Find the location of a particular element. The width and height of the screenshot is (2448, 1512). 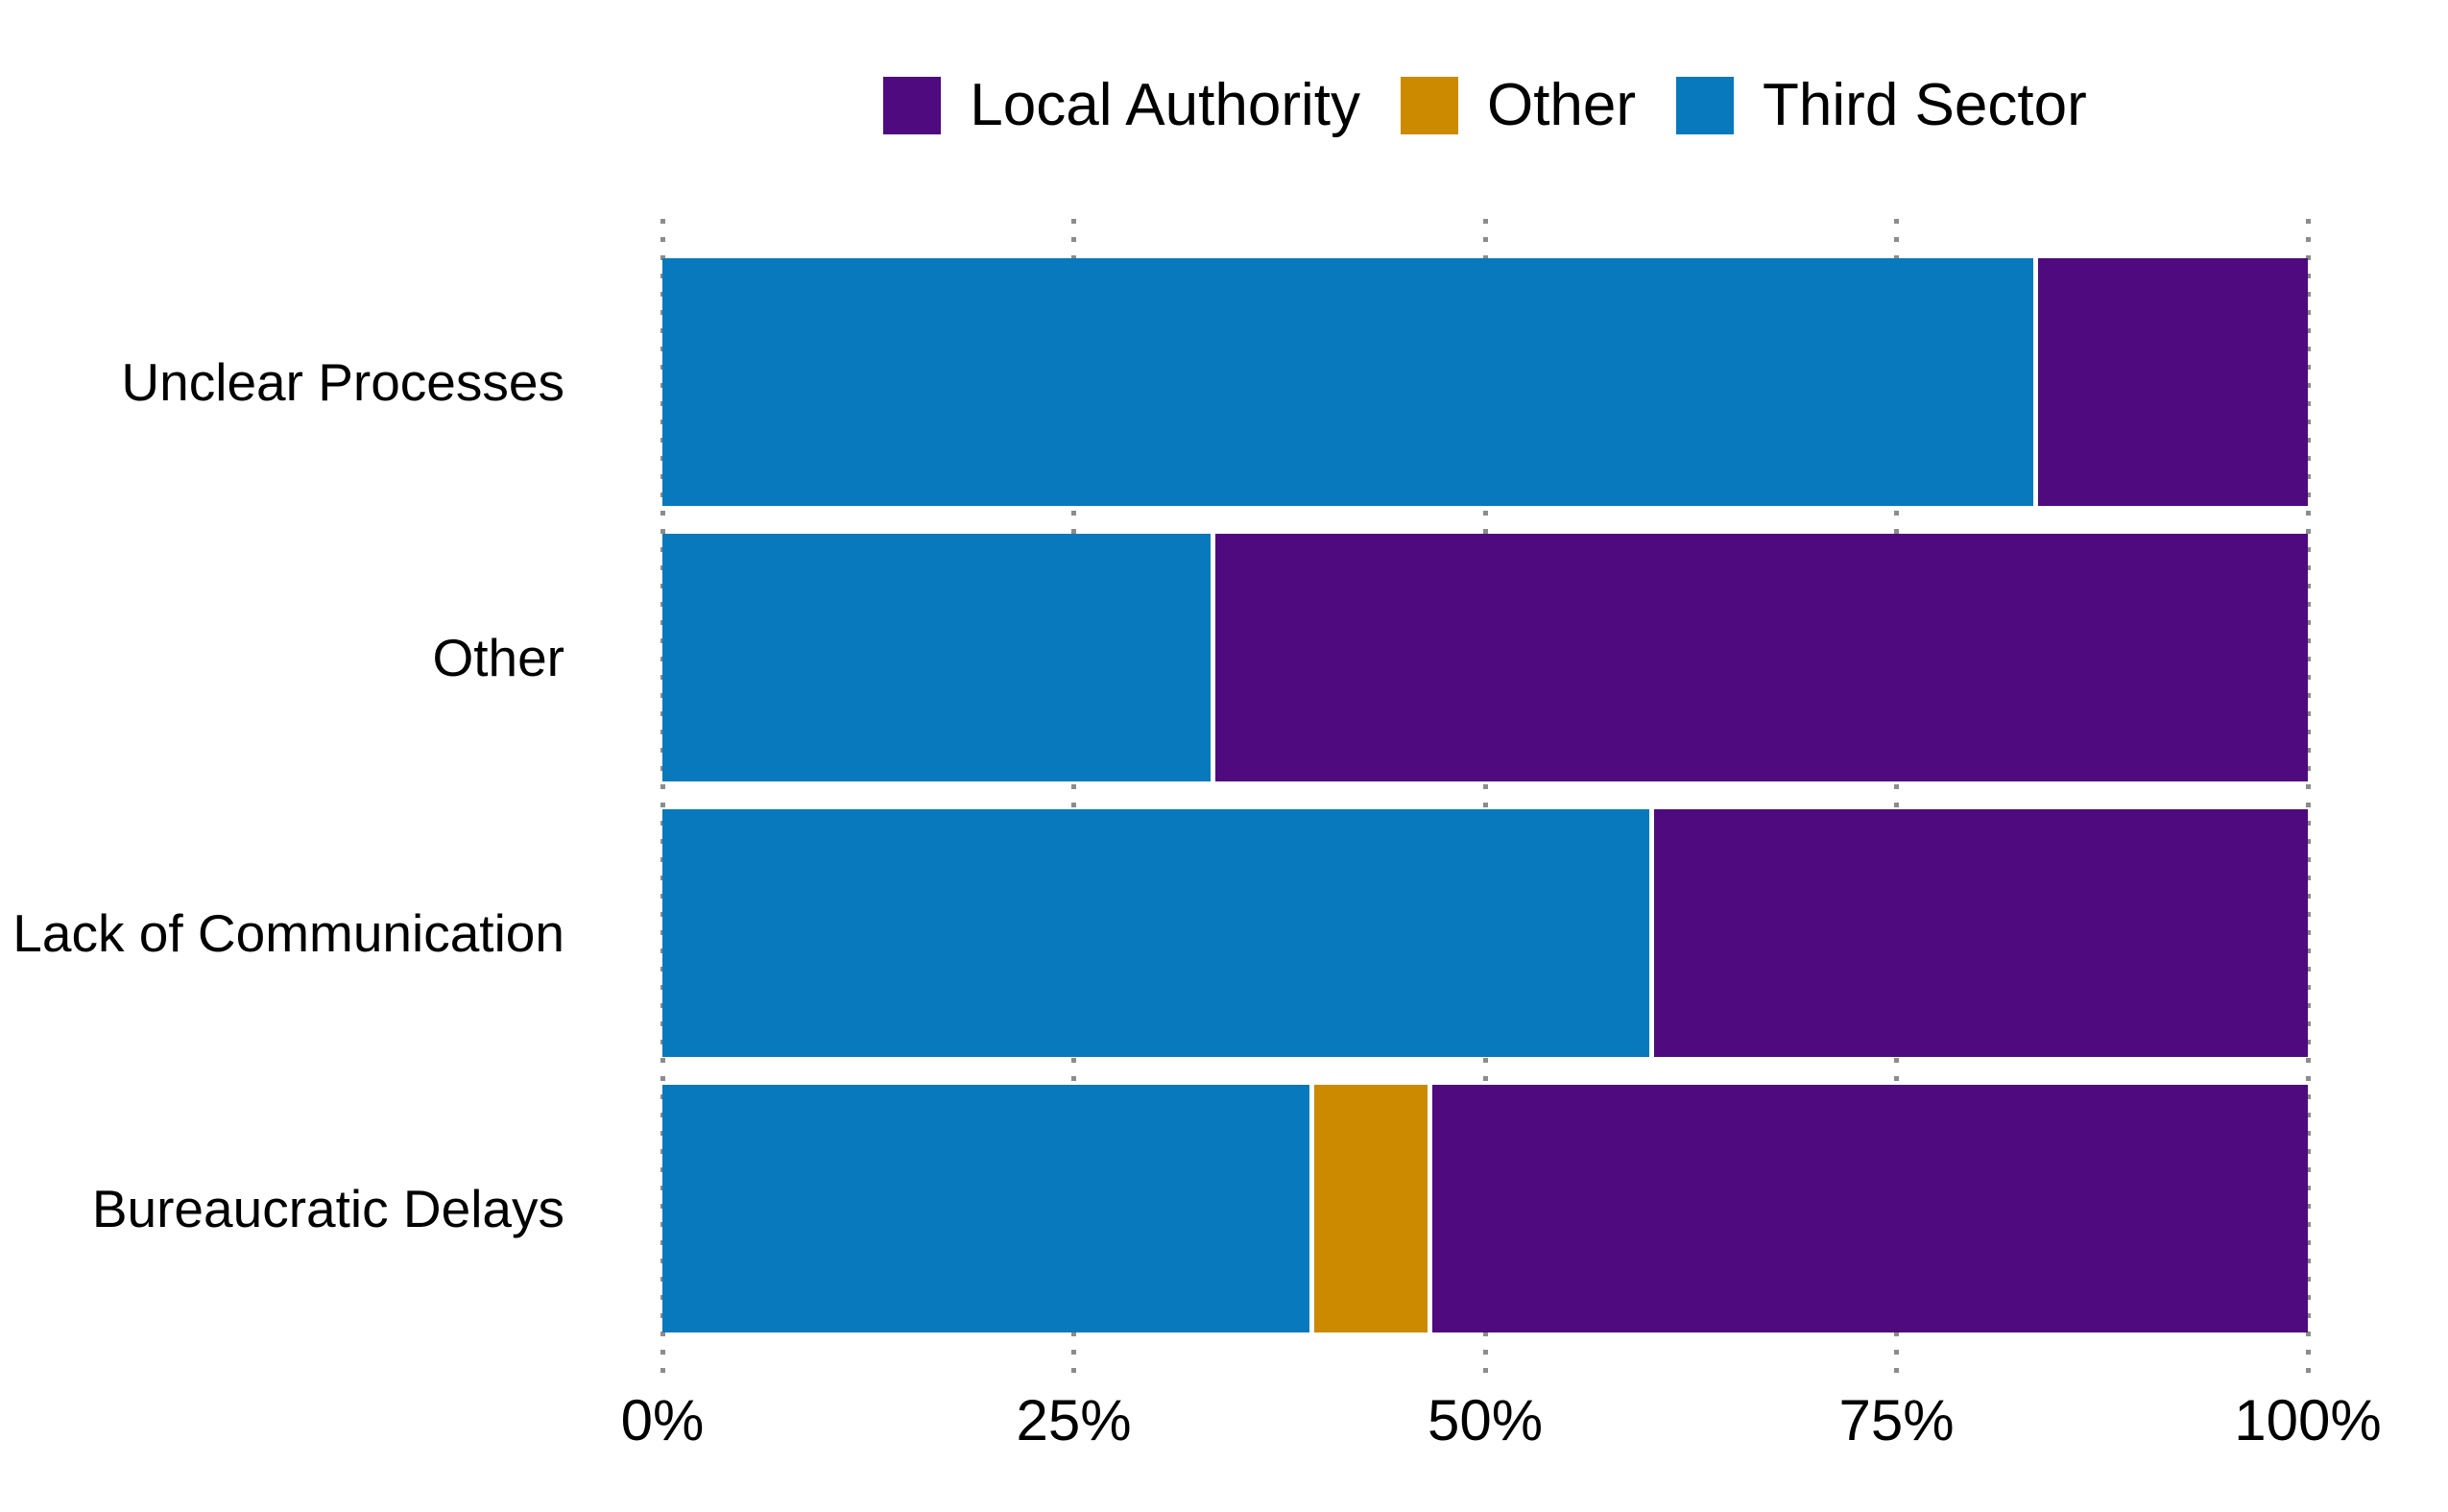

category-label: Lack of Communication is located at coordinates (288, 933).